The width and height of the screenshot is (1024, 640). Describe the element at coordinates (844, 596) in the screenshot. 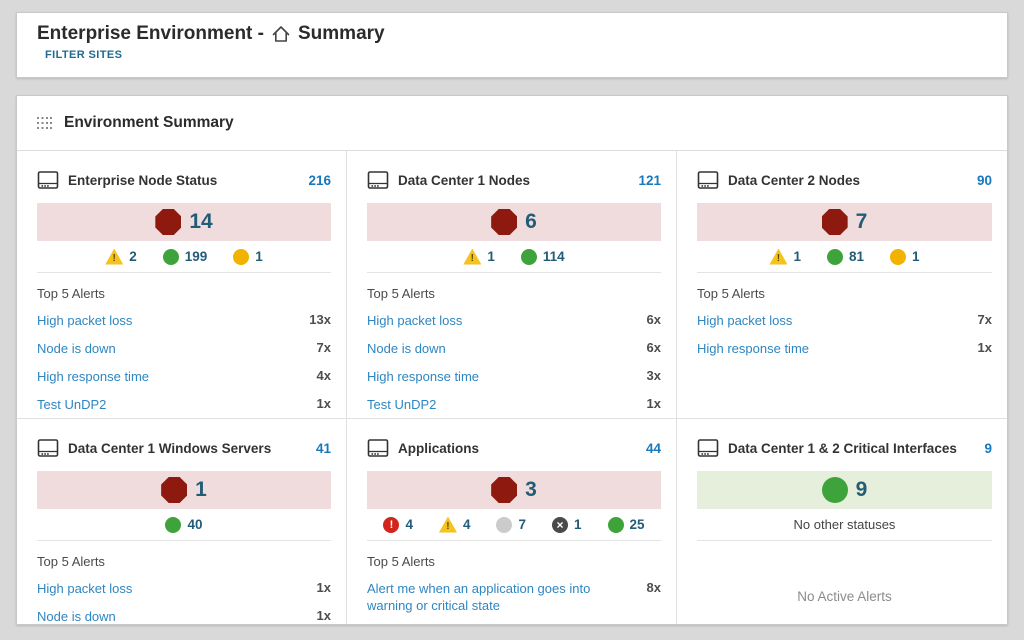

I see `alerts-section: No Active Alerts` at that location.